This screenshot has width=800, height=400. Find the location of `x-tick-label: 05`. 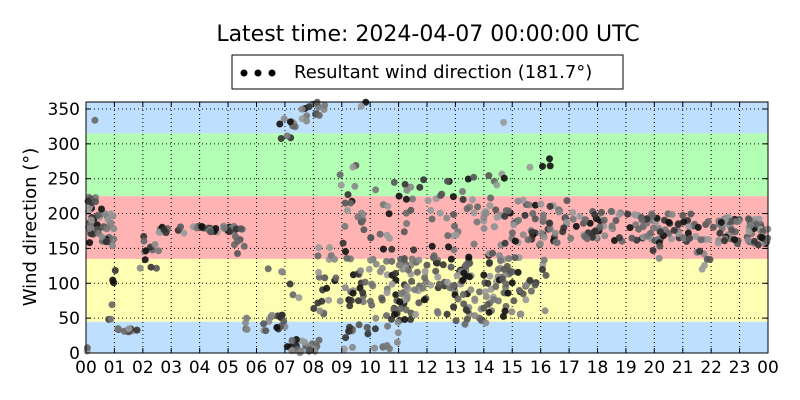

x-tick-label: 05 is located at coordinates (228, 368).